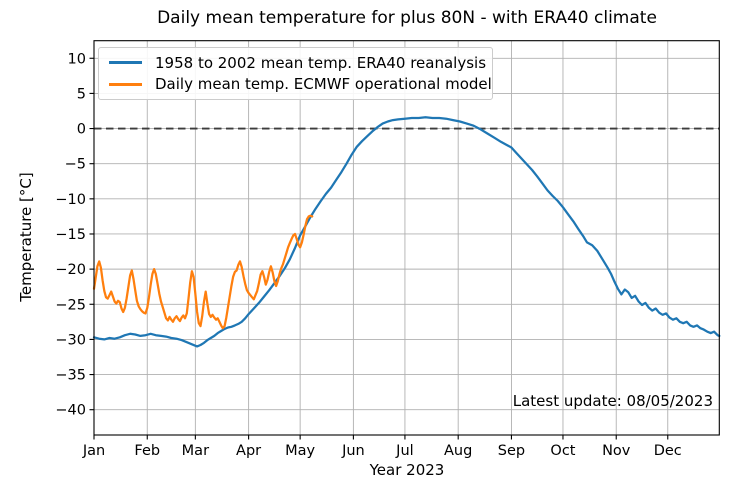 This screenshot has height=504, width=744. What do you see at coordinates (75, 165) in the screenshot?
I see `y-tick-label: −5` at bounding box center [75, 165].